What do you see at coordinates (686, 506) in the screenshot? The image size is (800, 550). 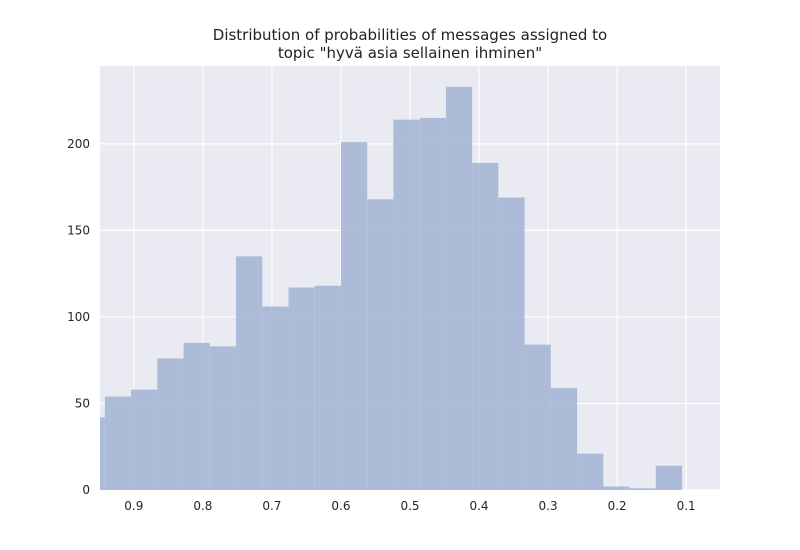 I see `x-tick-label: 0.1` at bounding box center [686, 506].